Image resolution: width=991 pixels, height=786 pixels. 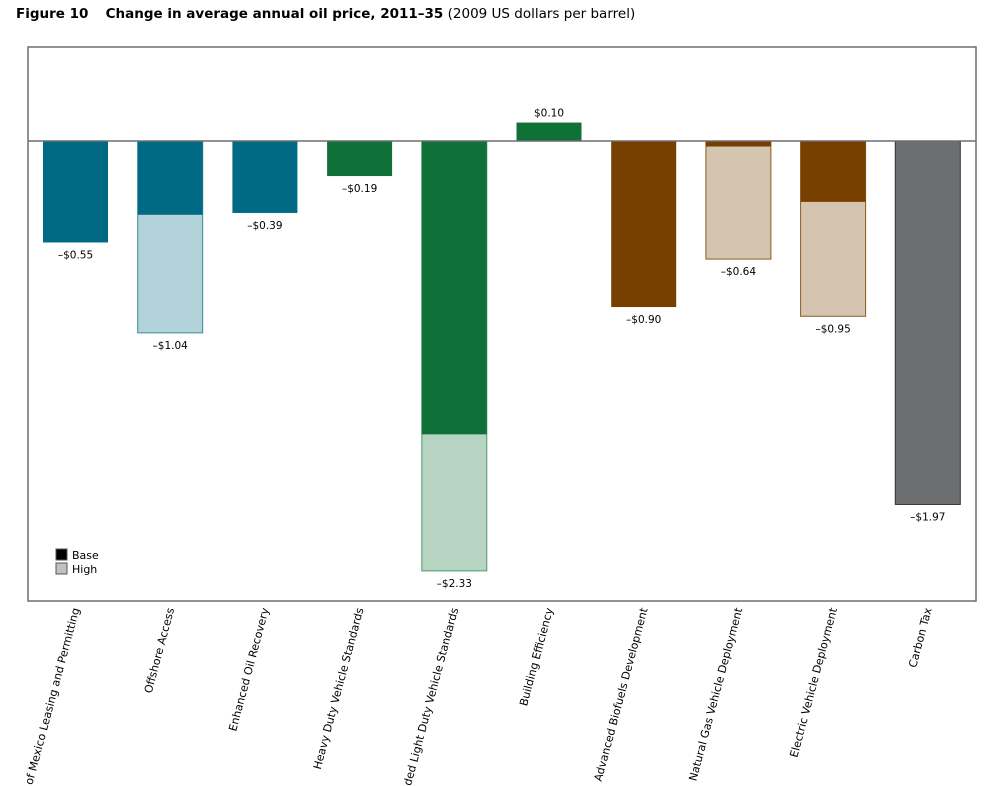 I want to click on data-label: –$0.64, so click(x=739, y=272).